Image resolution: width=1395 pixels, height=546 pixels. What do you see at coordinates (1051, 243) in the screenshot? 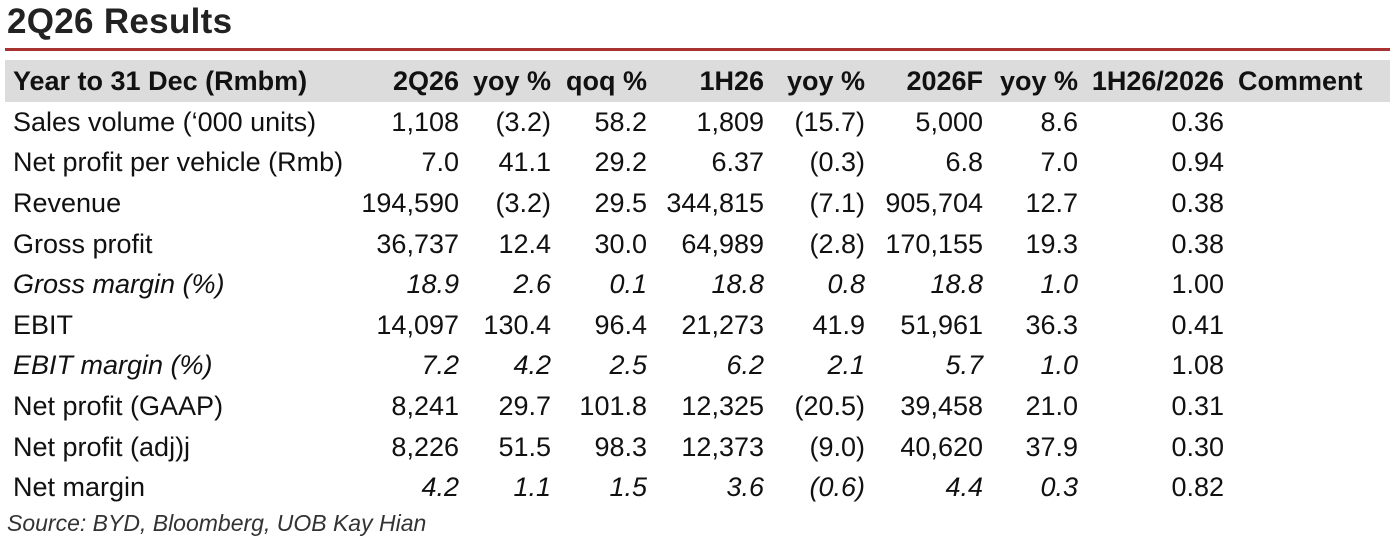
I see `table-cell: 19.3` at bounding box center [1051, 243].